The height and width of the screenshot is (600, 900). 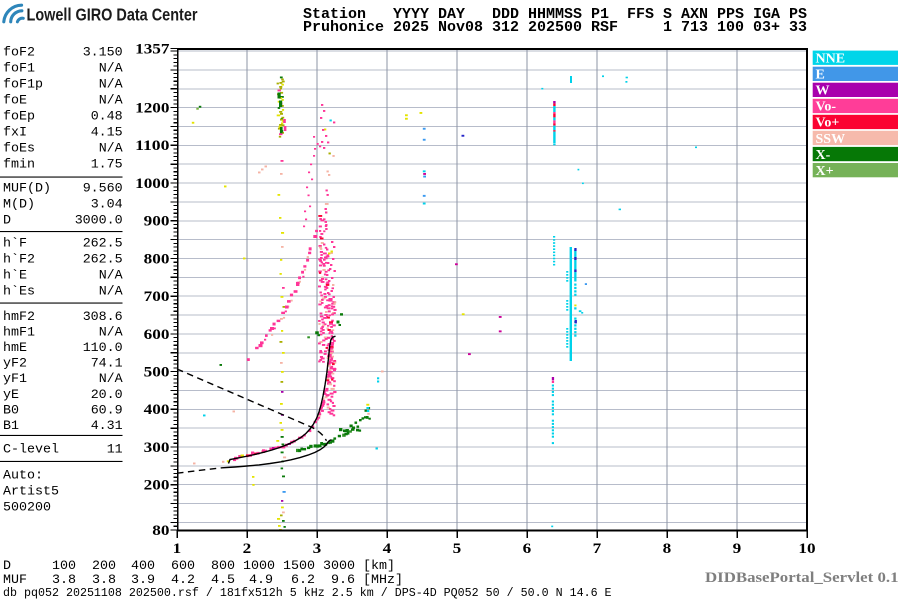 What do you see at coordinates (825, 171) in the screenshot?
I see `svg-text: X+` at bounding box center [825, 171].